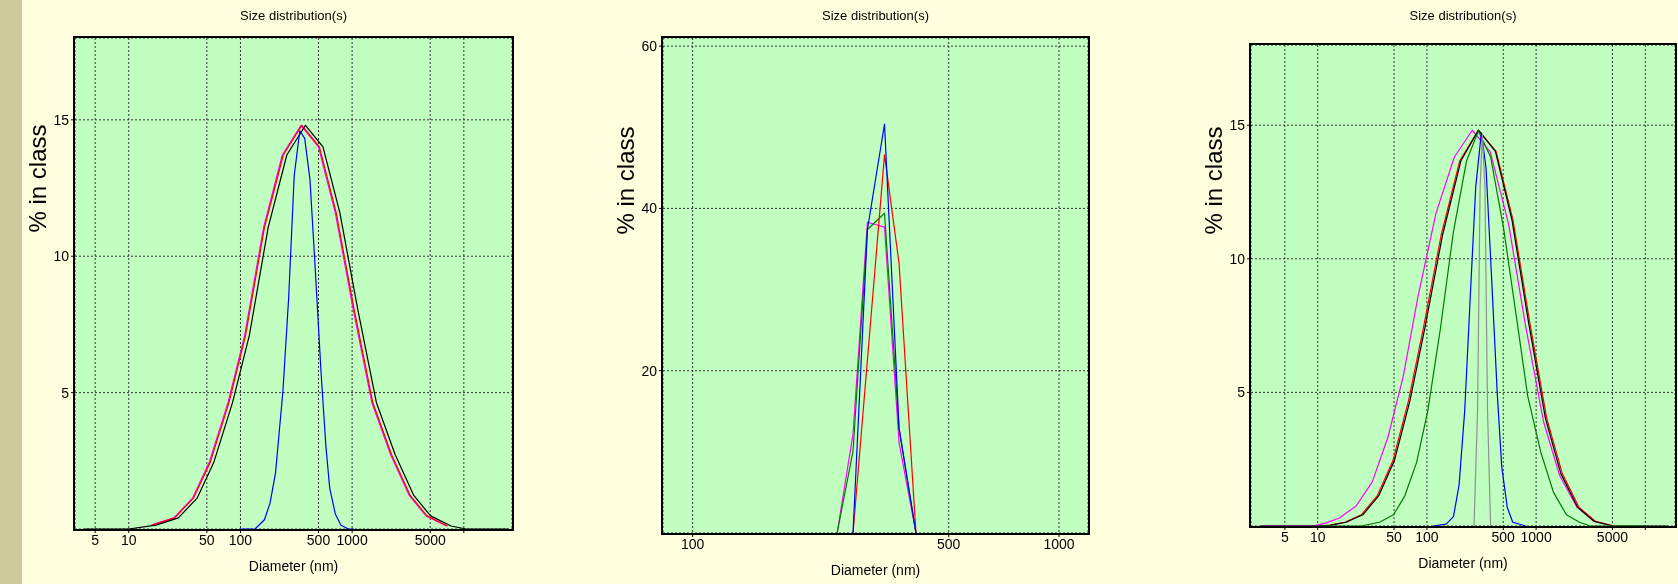  Describe the element at coordinates (649, 46) in the screenshot. I see `y-tick-label: 60` at that location.